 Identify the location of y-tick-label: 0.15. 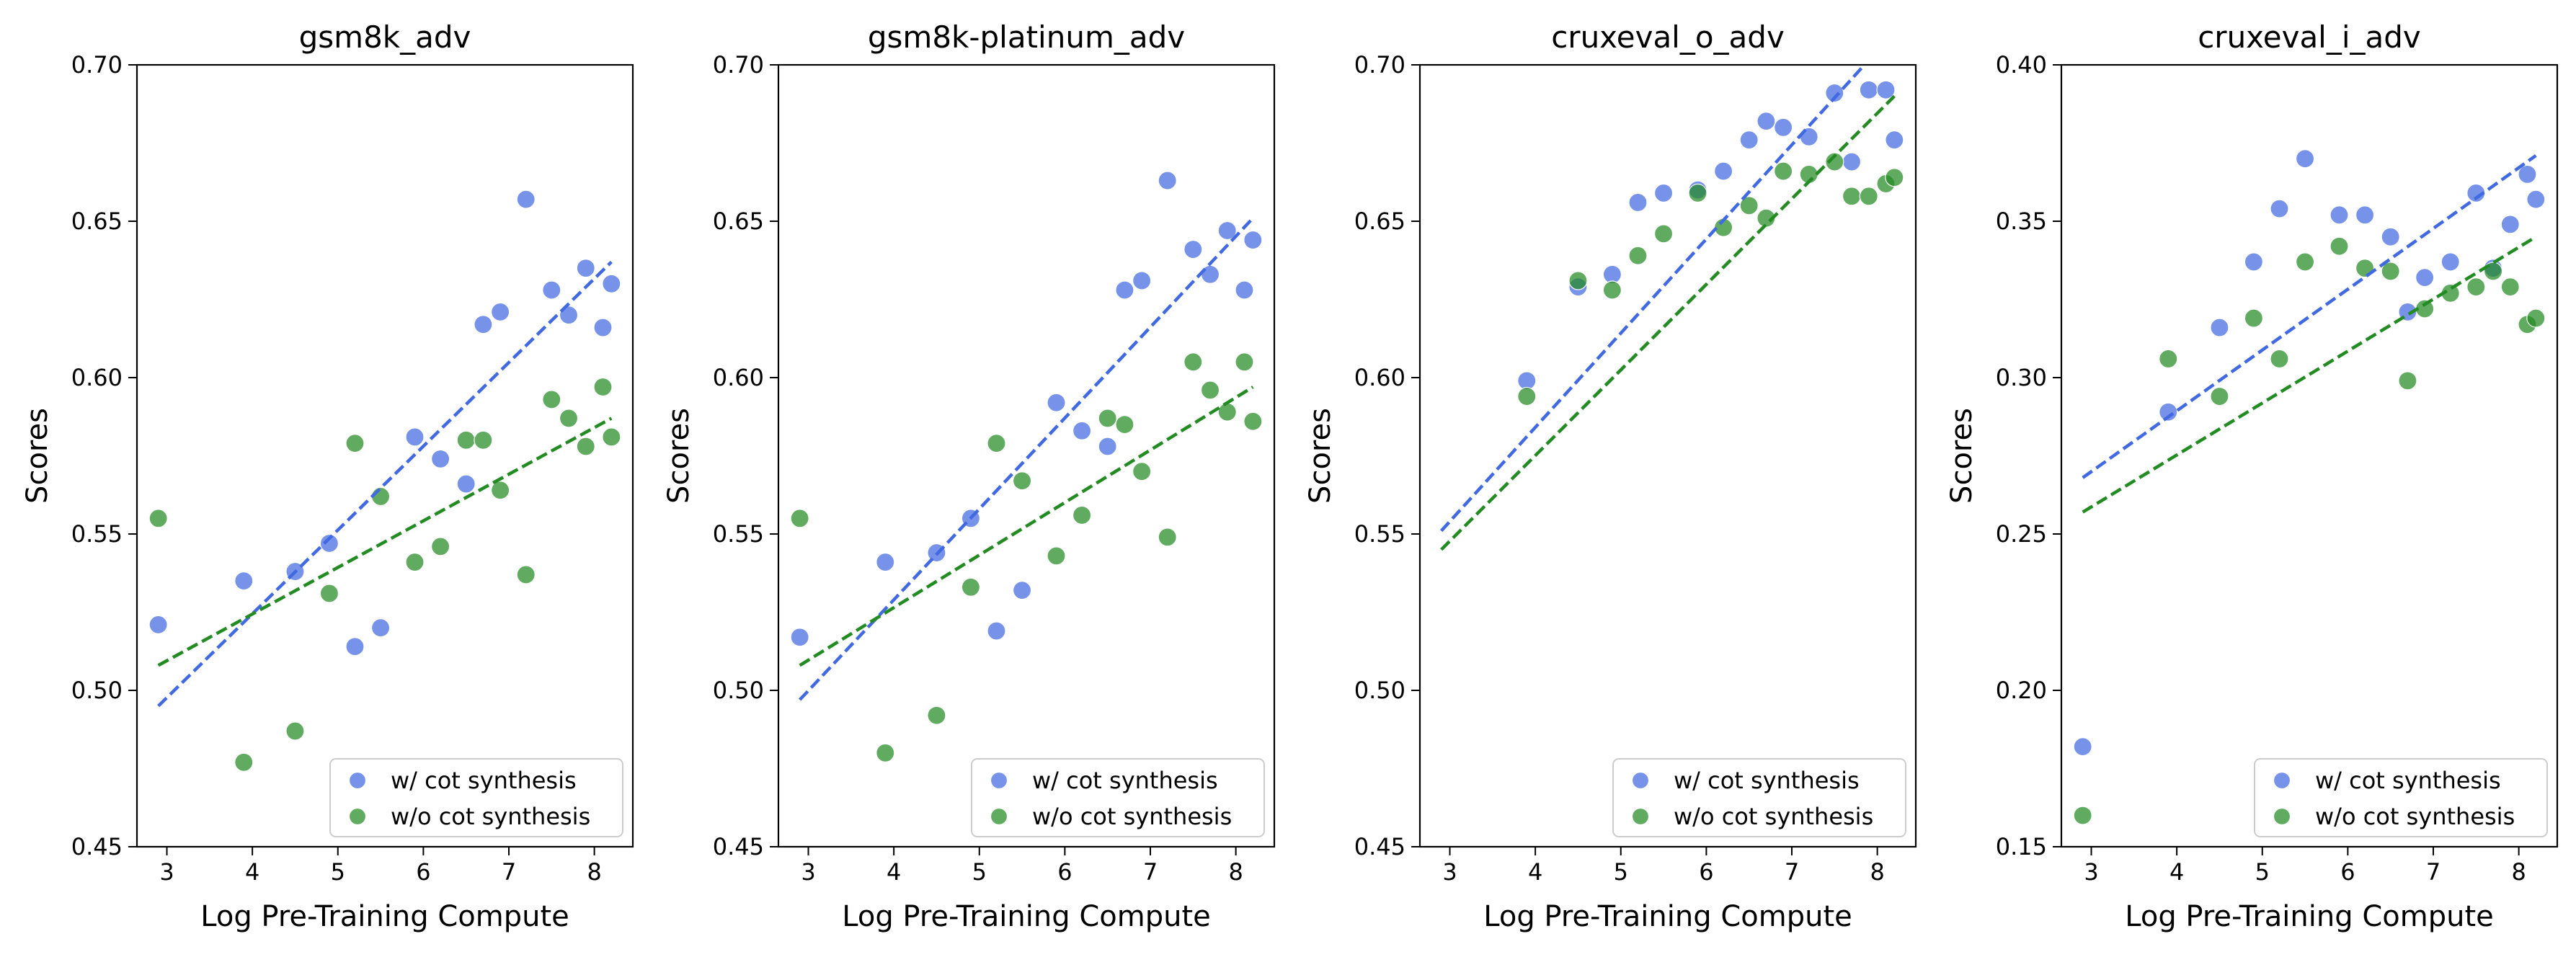
(2022, 846).